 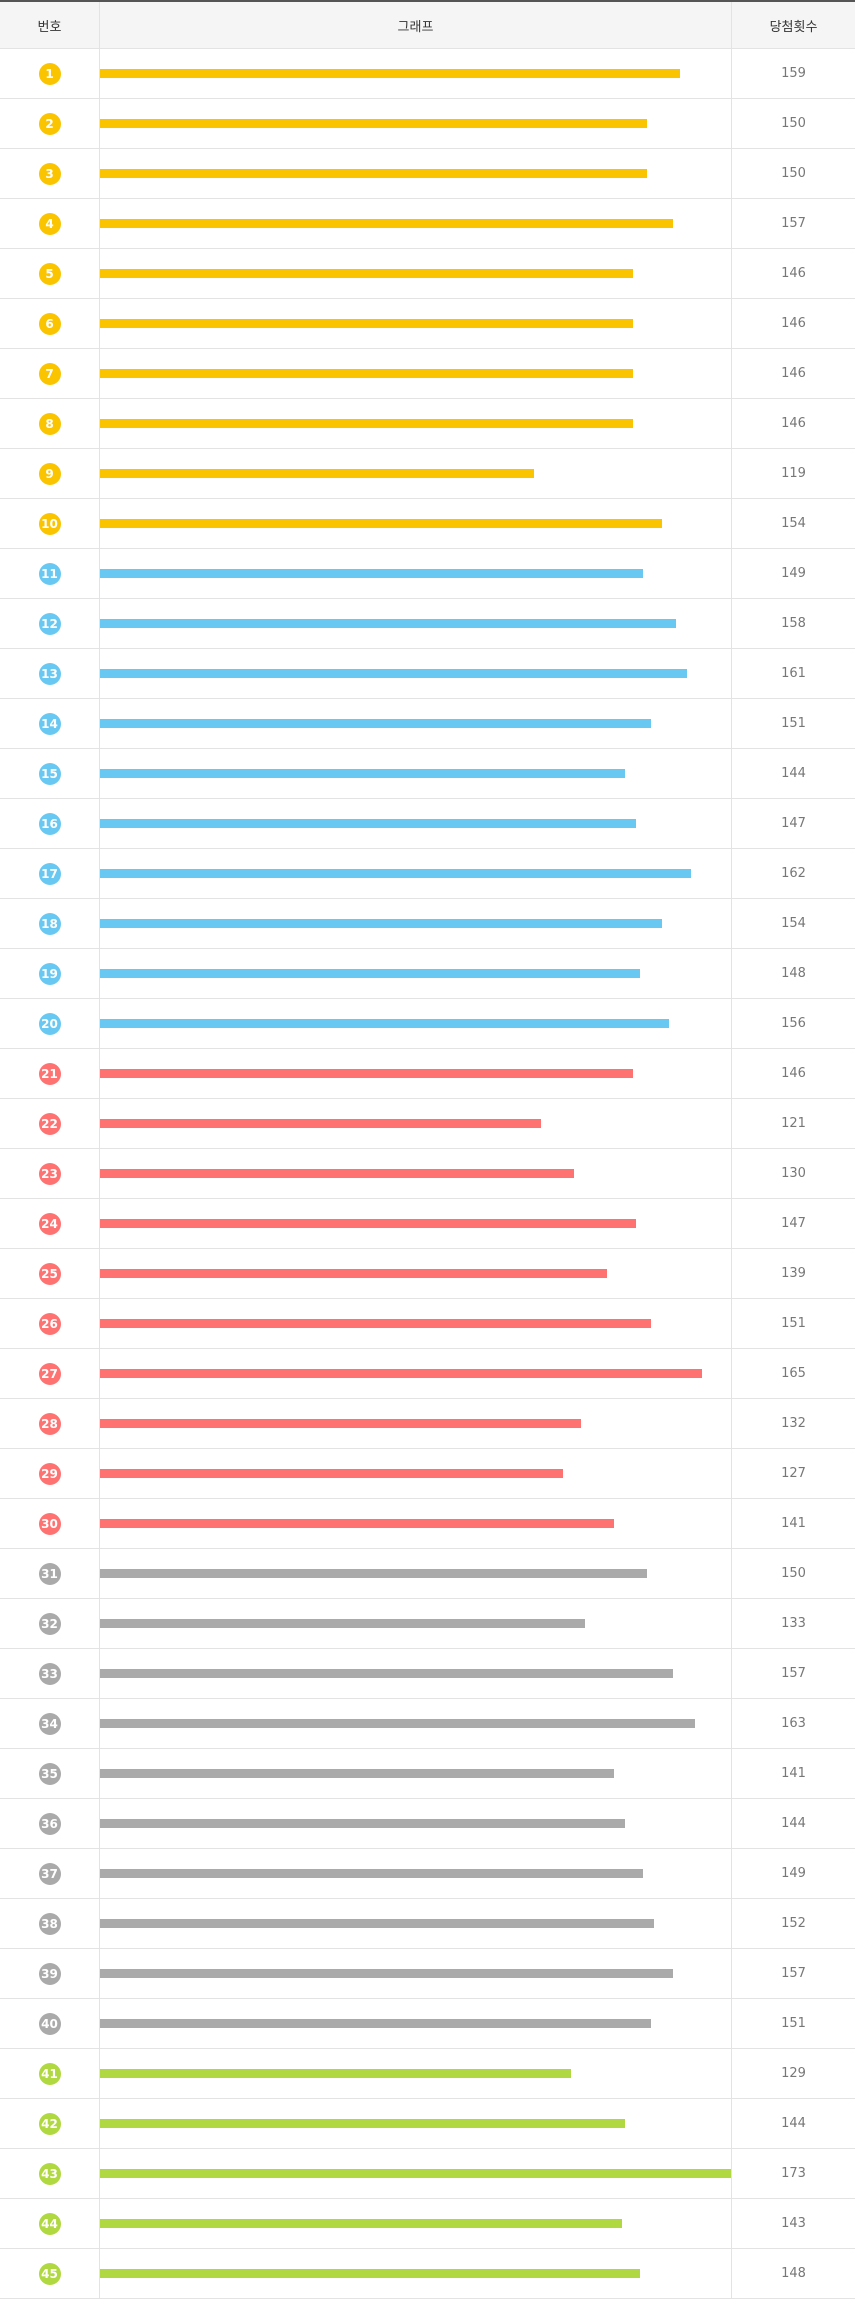 I want to click on number-ball: 27, so click(x=49, y=1373).